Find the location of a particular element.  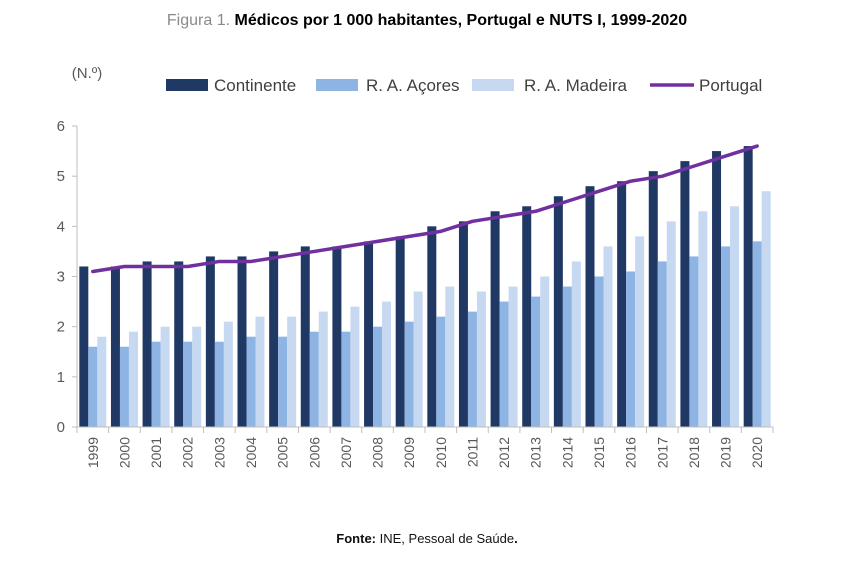

x-tick-label-2020: 2020 is located at coordinates (757, 452).